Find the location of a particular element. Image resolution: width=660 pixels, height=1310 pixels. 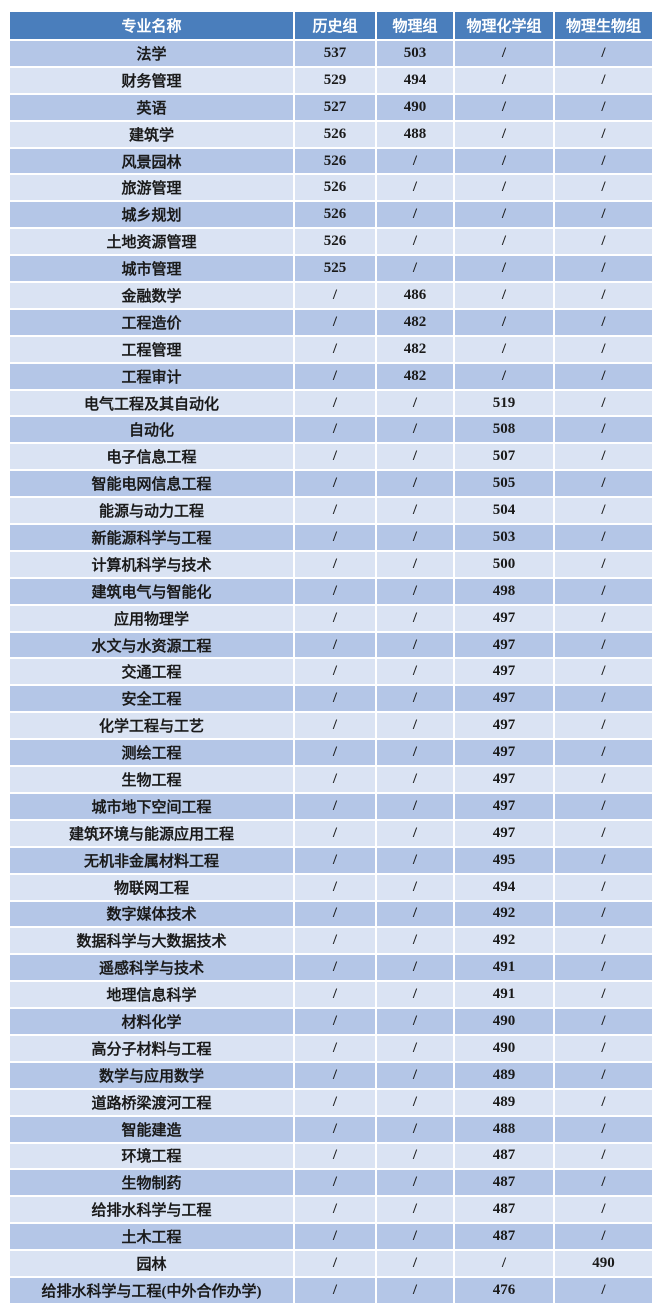

major-name-cell: 财务管理 is located at coordinates (151, 80).